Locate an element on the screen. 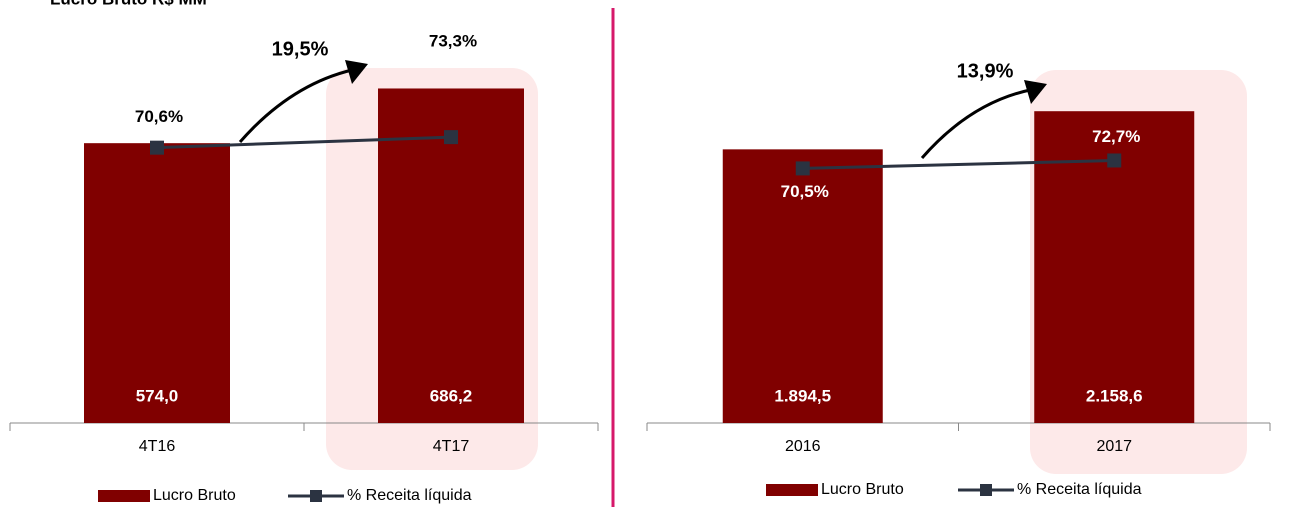 This screenshot has height=507, width=1291. bar-label: 2.158,6 is located at coordinates (1114, 395).